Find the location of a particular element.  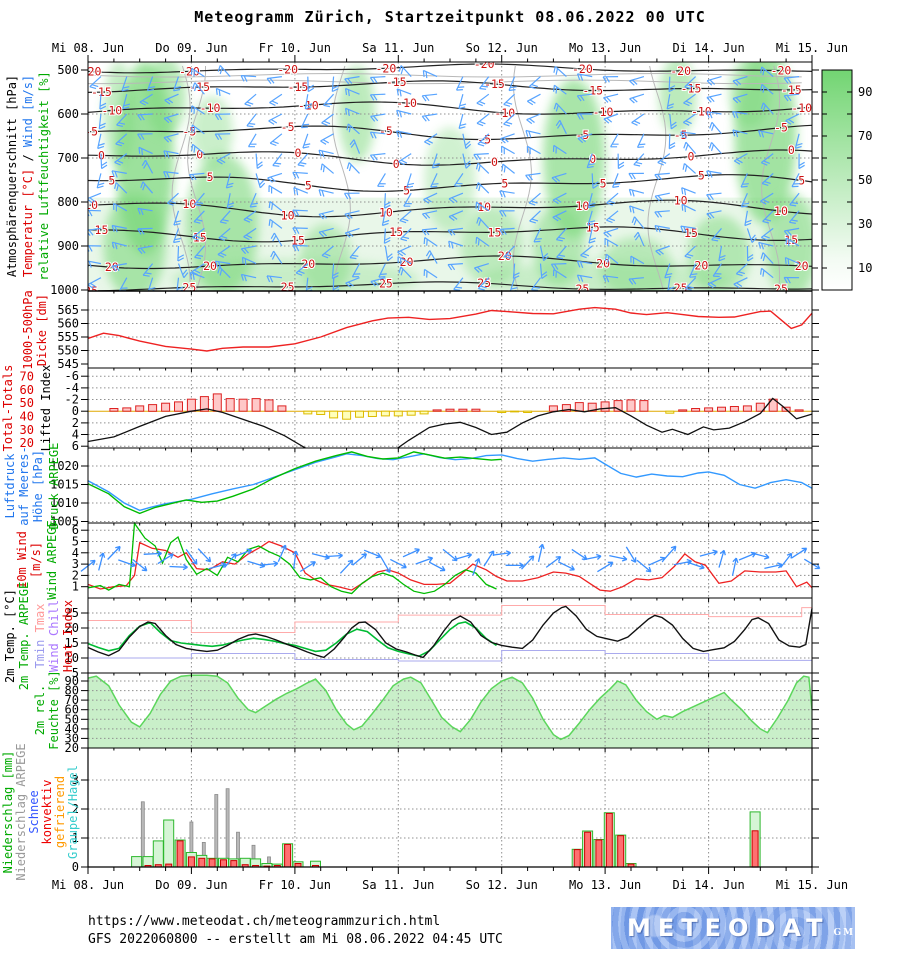

p8-axis-label: Niederschlag [mm] is located at coordinates (8, 812).